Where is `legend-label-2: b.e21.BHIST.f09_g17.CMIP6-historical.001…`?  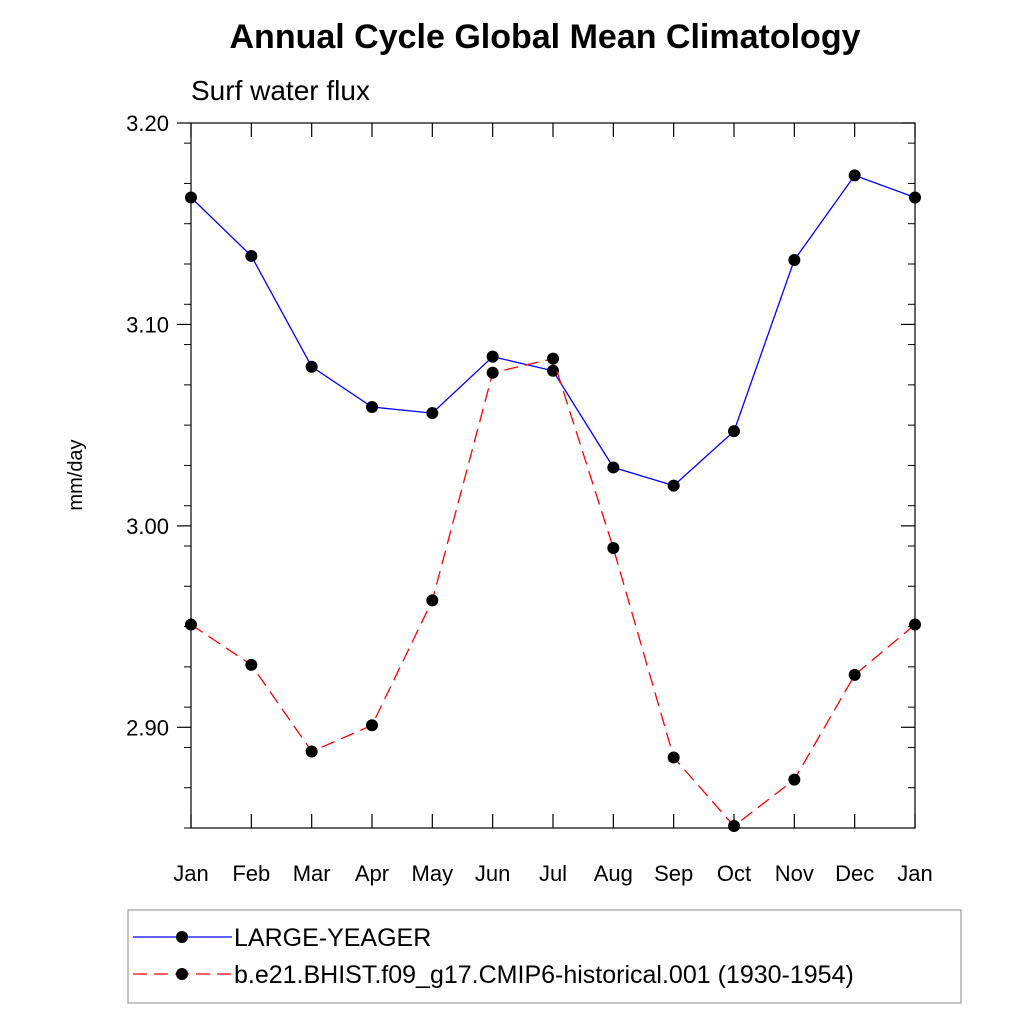 legend-label-2: b.e21.BHIST.f09_g17.CMIP6-historical.001… is located at coordinates (544, 975).